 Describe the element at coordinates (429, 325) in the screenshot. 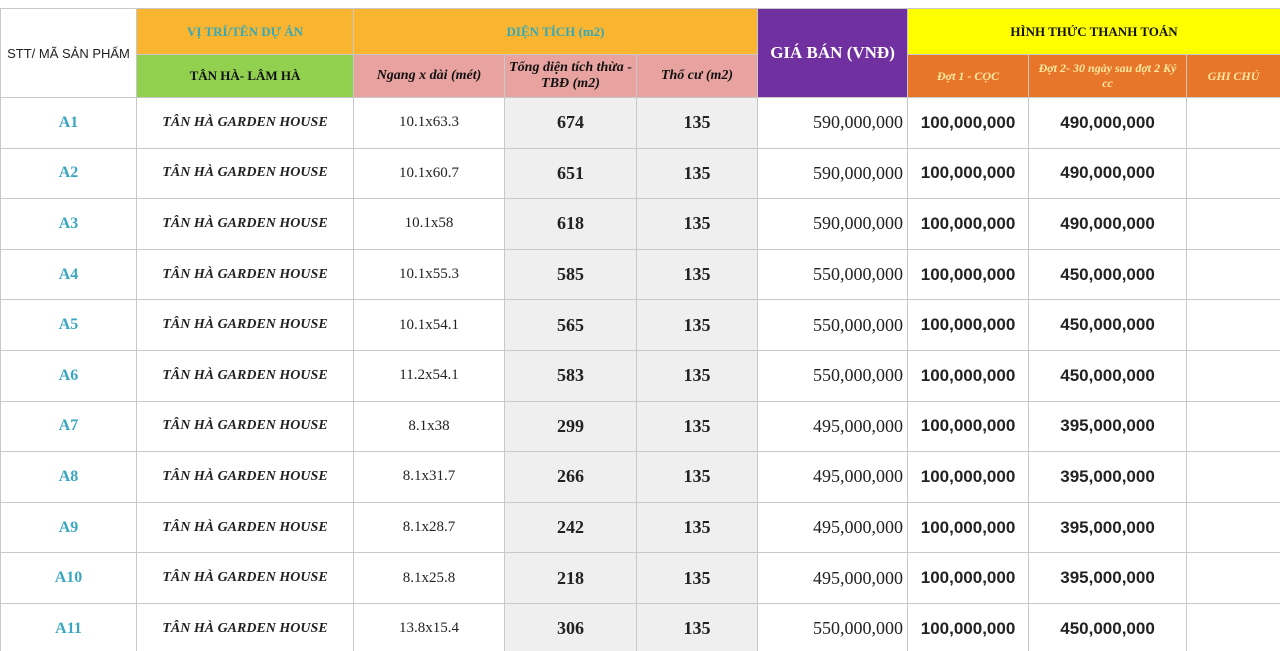

I see `table-cell: 10.1x54.1` at that location.